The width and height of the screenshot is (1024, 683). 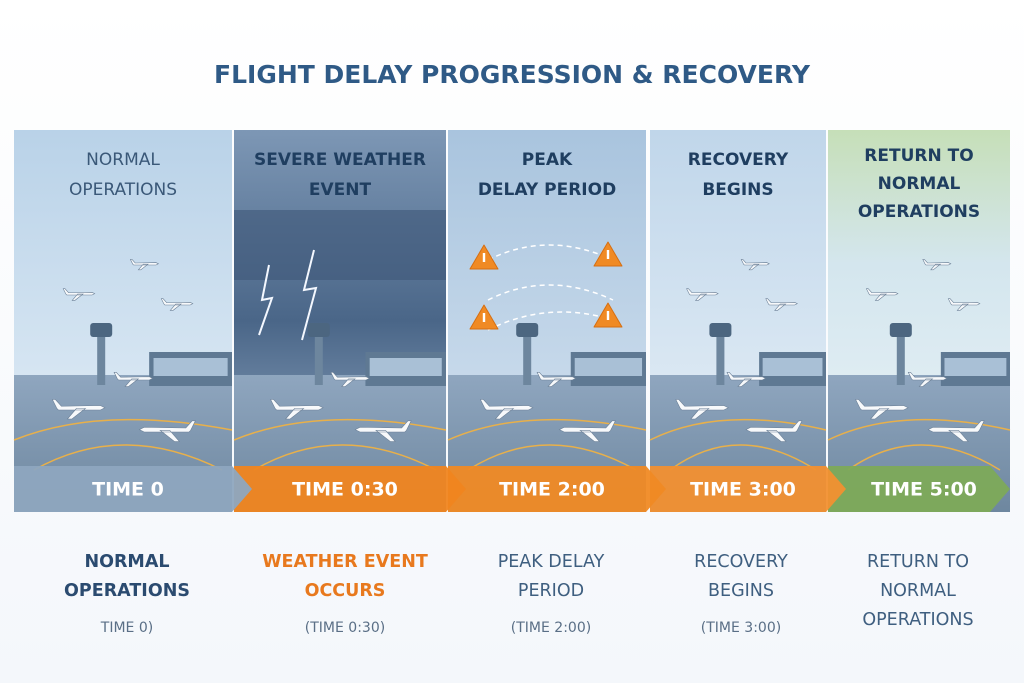 I want to click on caption-title: RETURN TO, so click(x=918, y=562).